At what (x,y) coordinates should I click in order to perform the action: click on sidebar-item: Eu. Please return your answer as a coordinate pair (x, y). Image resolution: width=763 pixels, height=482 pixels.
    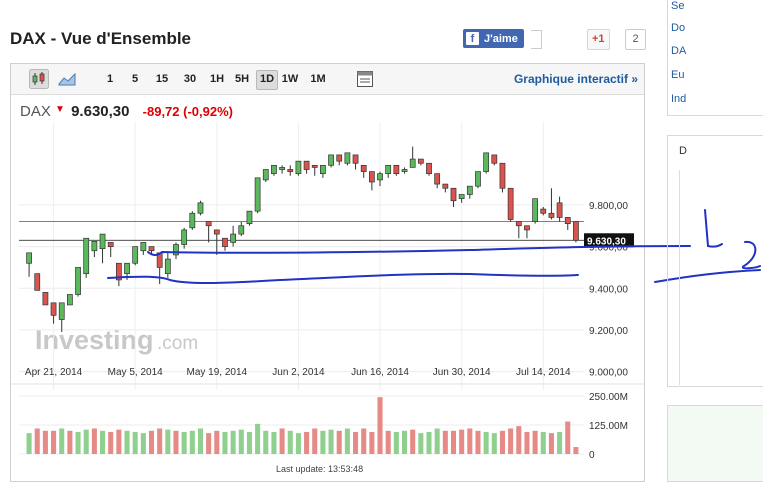
    Looking at the image, I should click on (678, 75).